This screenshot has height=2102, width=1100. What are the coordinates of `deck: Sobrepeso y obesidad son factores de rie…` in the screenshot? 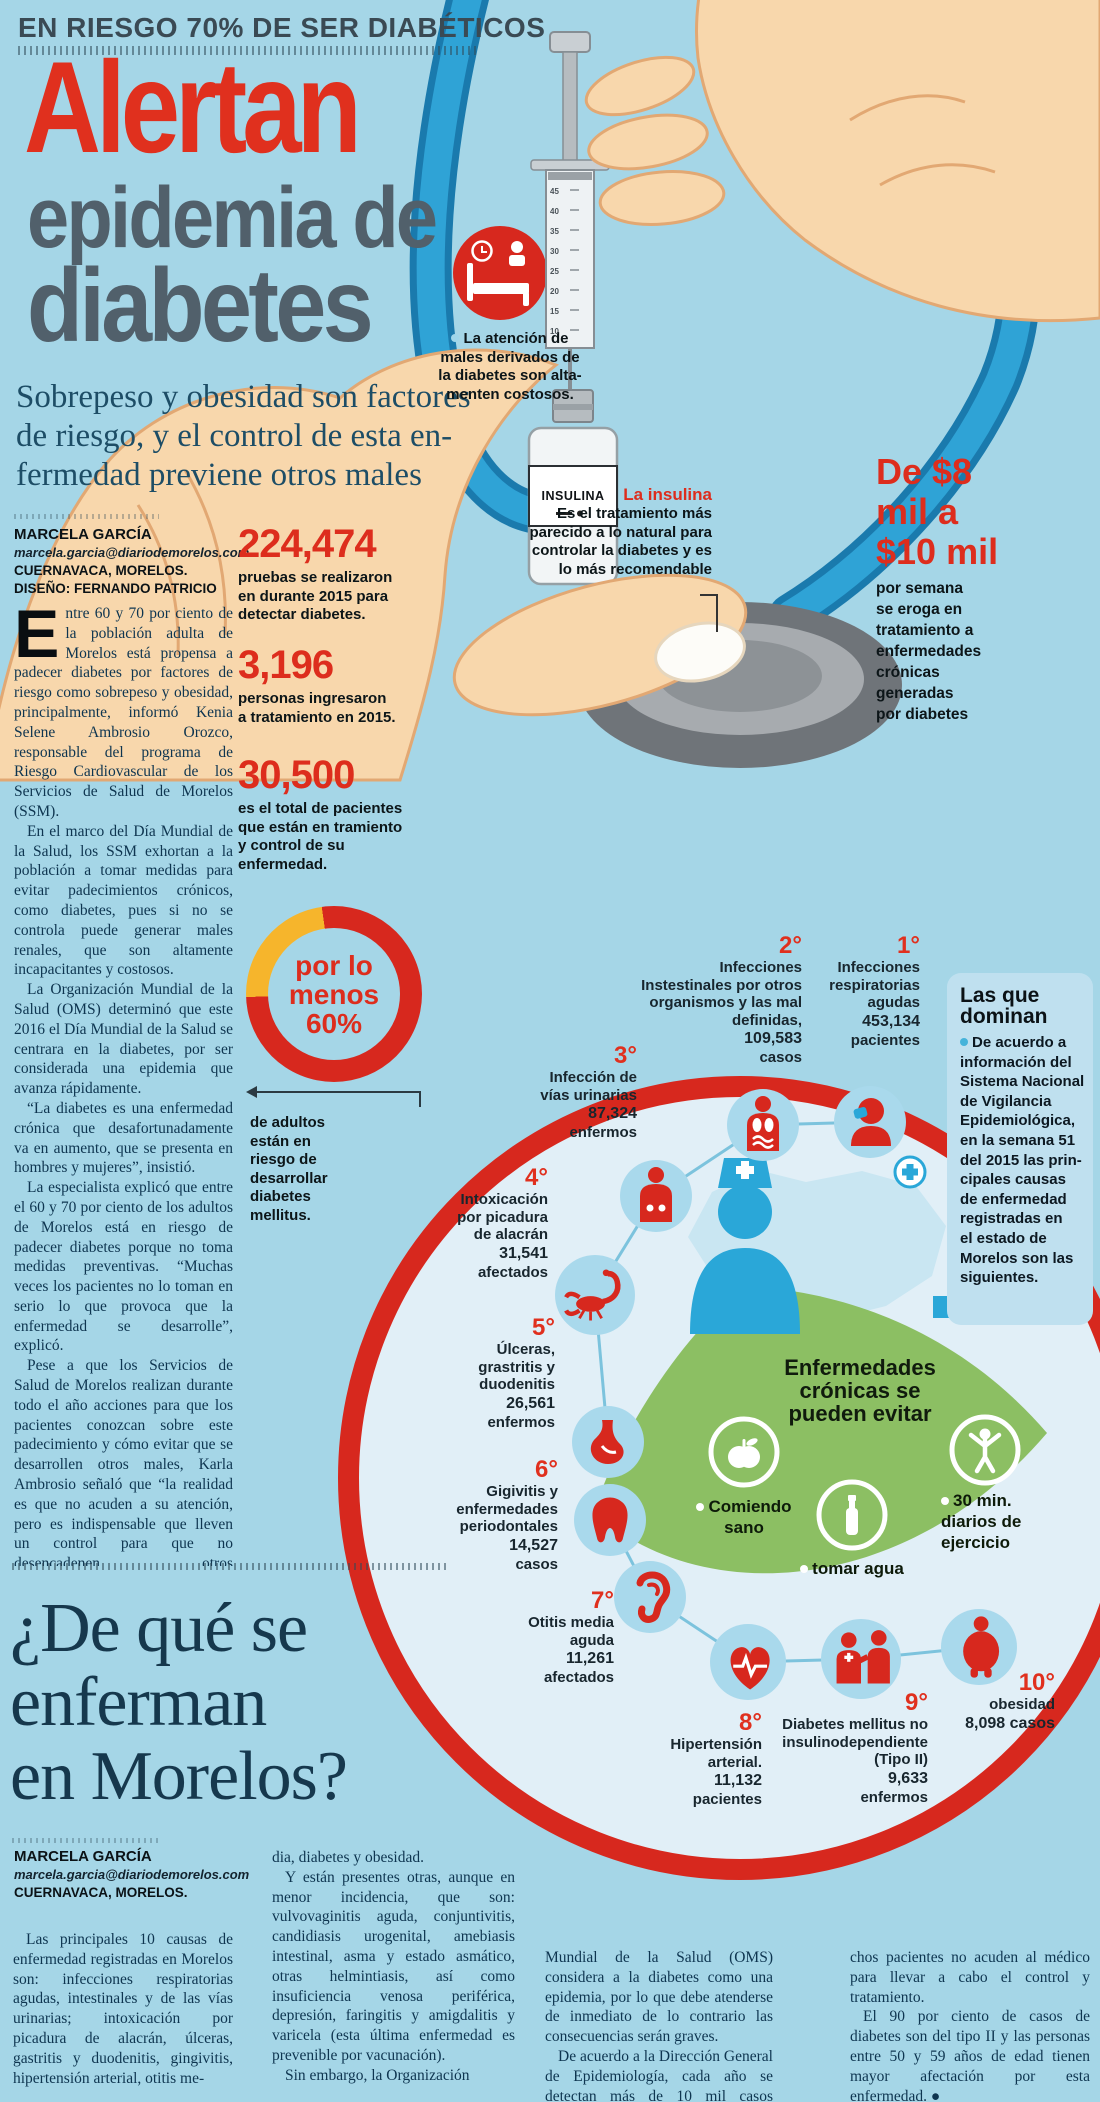 It's located at (243, 436).